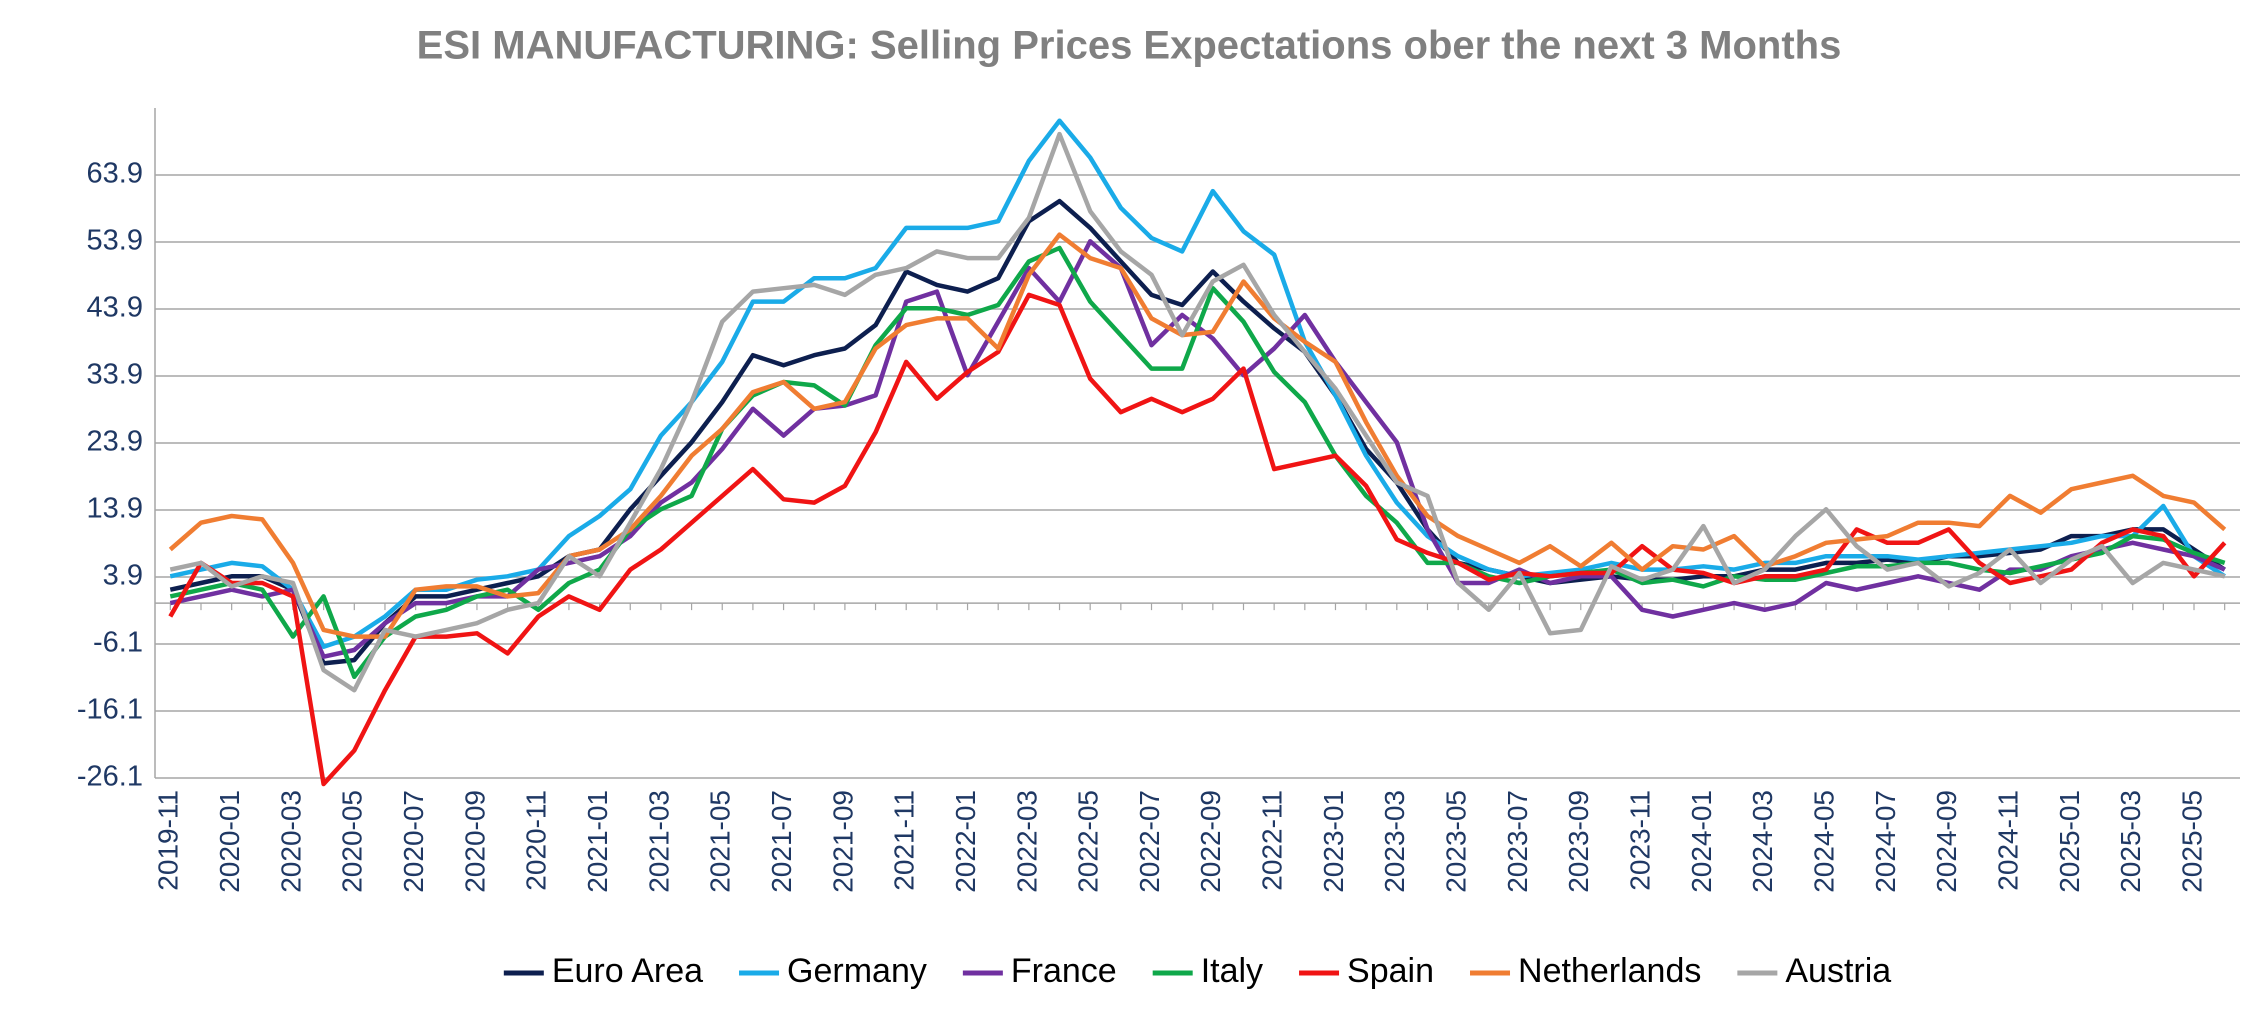 The height and width of the screenshot is (1015, 2259). What do you see at coordinates (1272, 840) in the screenshot?
I see `x-tick-label: 2022-11` at bounding box center [1272, 840].